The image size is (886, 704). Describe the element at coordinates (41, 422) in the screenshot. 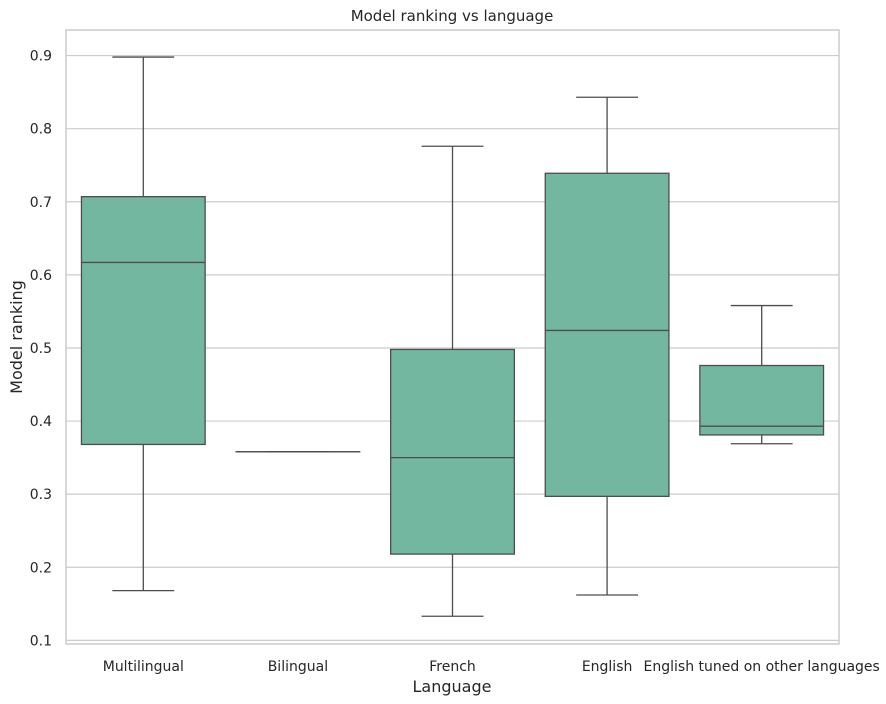

I see `y-tick-label: 0.4` at that location.